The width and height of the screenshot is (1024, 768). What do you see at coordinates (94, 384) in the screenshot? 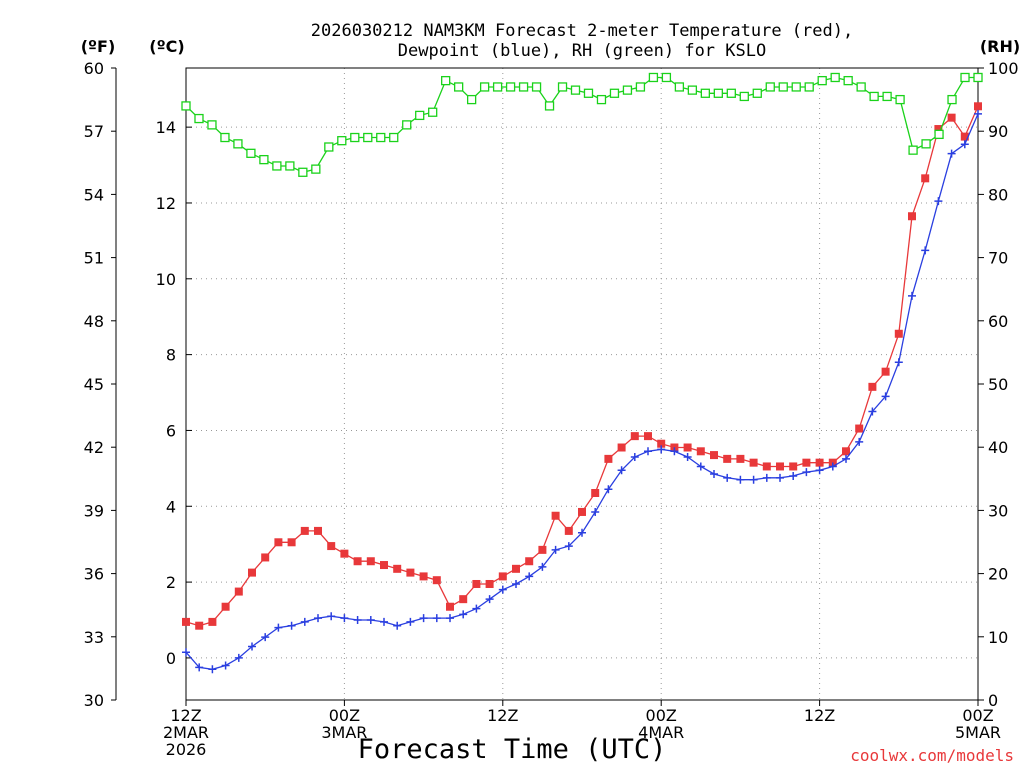
I see `fahrenheit-tick-label: 45` at bounding box center [94, 384].